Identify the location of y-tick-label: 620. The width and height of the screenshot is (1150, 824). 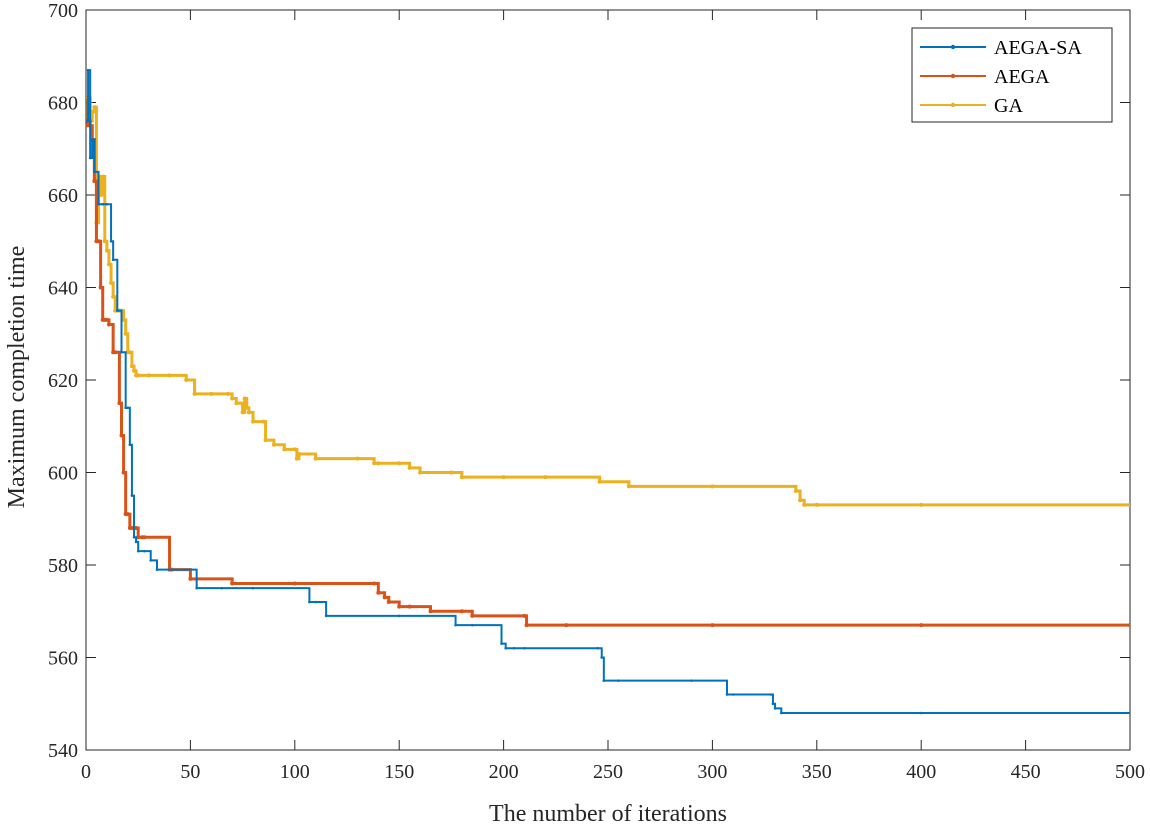
(63, 381).